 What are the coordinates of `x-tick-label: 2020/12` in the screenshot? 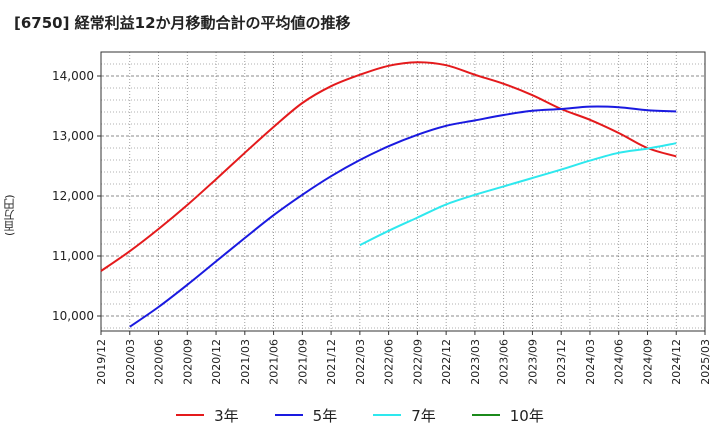 It's located at (216, 362).